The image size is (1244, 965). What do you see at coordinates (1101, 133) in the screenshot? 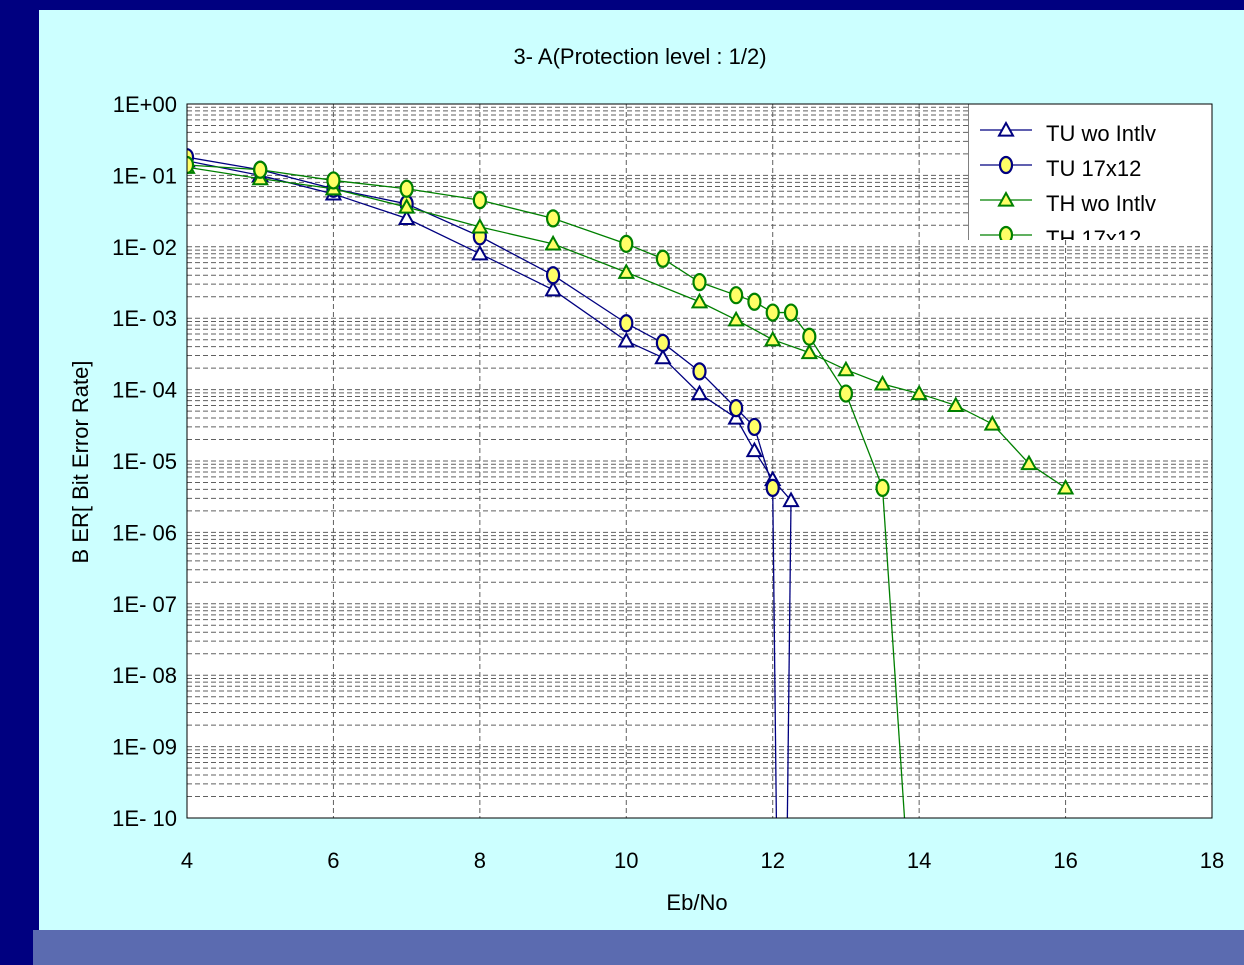
I see `legend-label: TU wo Intlv` at bounding box center [1101, 133].